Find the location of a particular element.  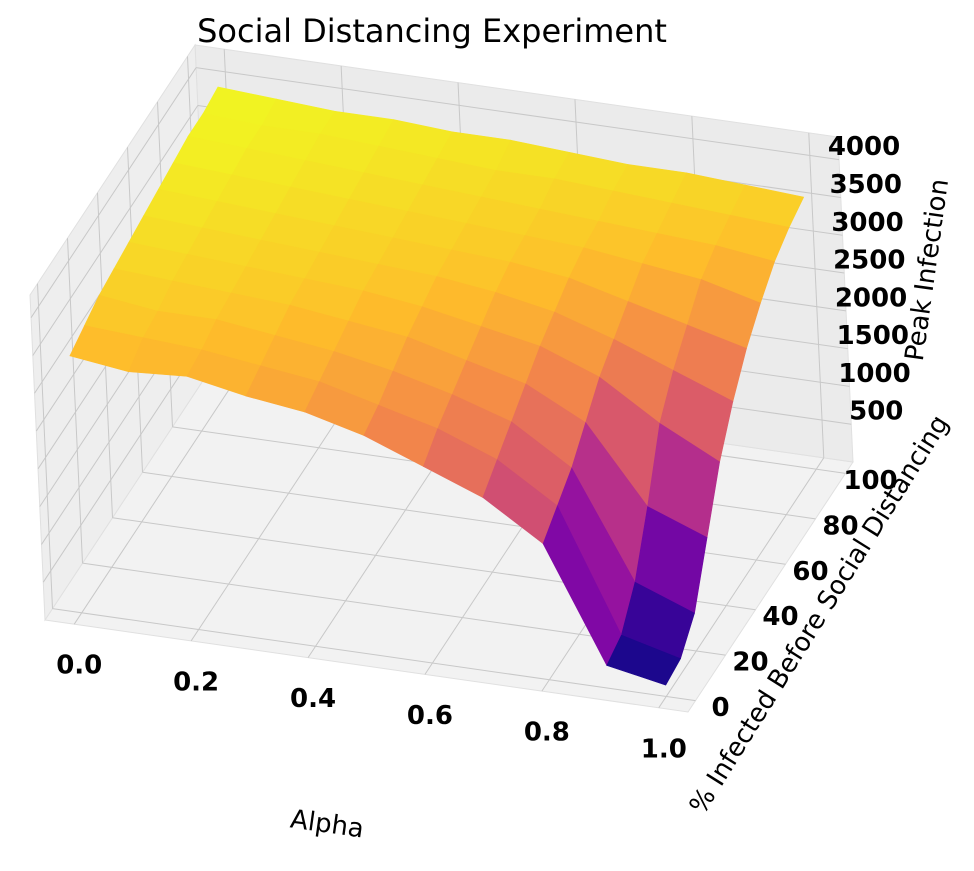

y-tick-label: 20 is located at coordinates (750, 663).